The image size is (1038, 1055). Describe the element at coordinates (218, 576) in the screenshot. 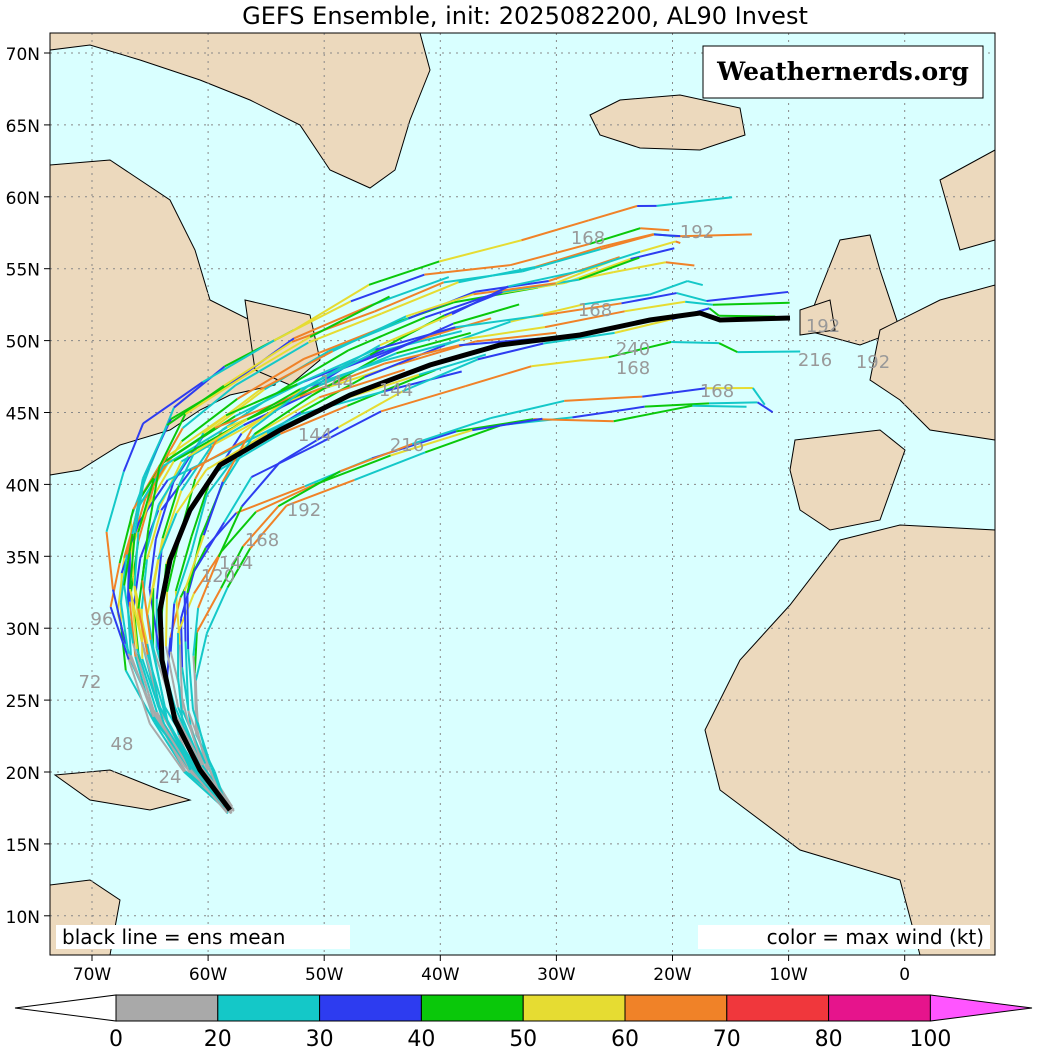

I see `track-label: 120` at that location.